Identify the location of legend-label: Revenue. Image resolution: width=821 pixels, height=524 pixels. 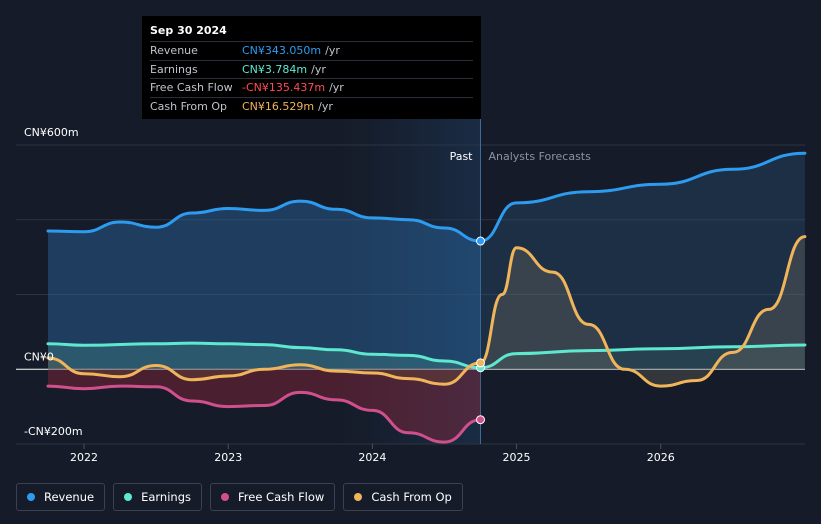
(69, 497).